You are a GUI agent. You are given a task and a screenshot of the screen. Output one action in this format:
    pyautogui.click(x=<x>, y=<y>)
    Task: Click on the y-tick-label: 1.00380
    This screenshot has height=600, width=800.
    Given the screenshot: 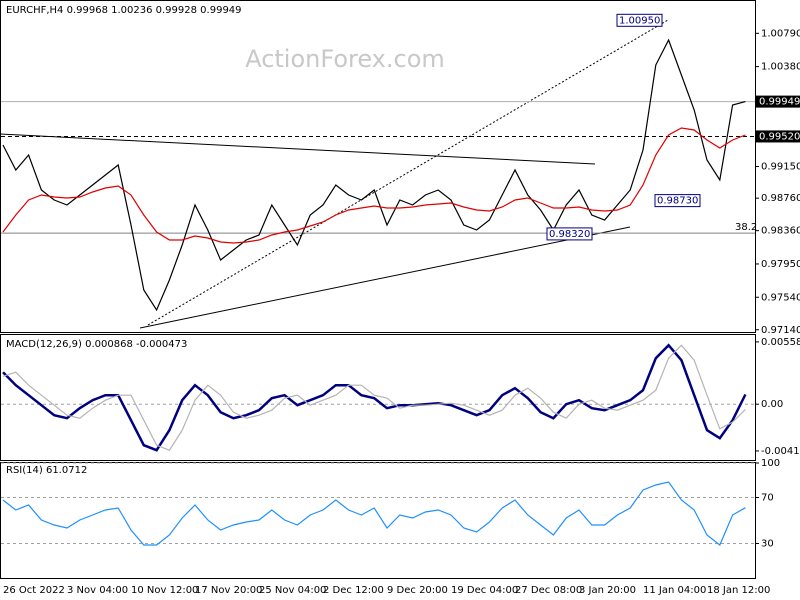 What is the action you would take?
    pyautogui.click(x=780, y=67)
    